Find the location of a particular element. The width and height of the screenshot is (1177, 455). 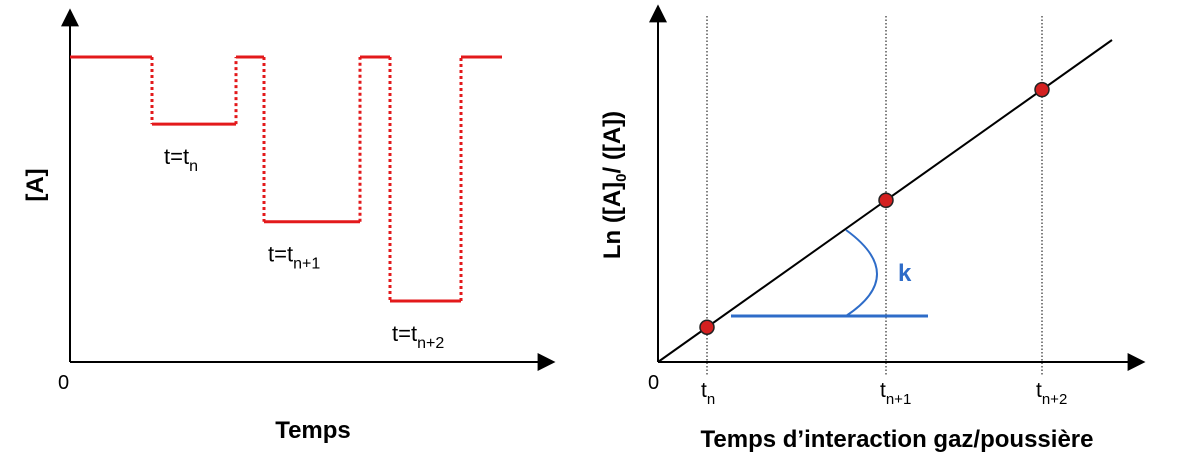

x-tick-subscript: n is located at coordinates (711, 399).